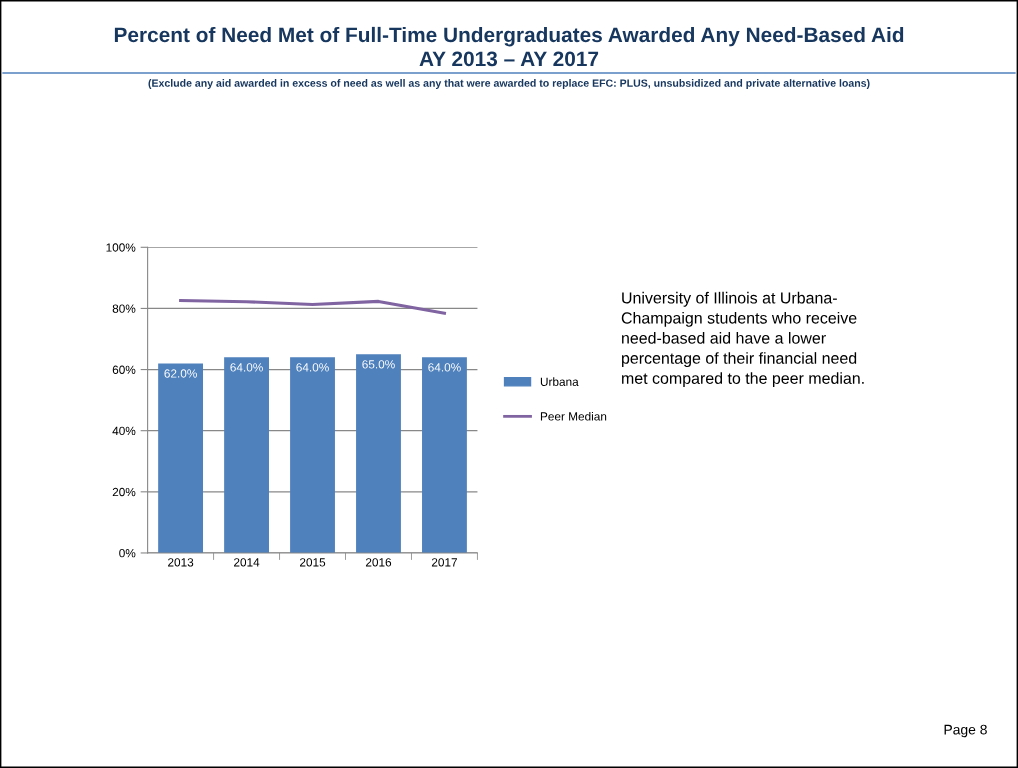  What do you see at coordinates (573, 416) in the screenshot?
I see `legend-label: Peer Median` at bounding box center [573, 416].